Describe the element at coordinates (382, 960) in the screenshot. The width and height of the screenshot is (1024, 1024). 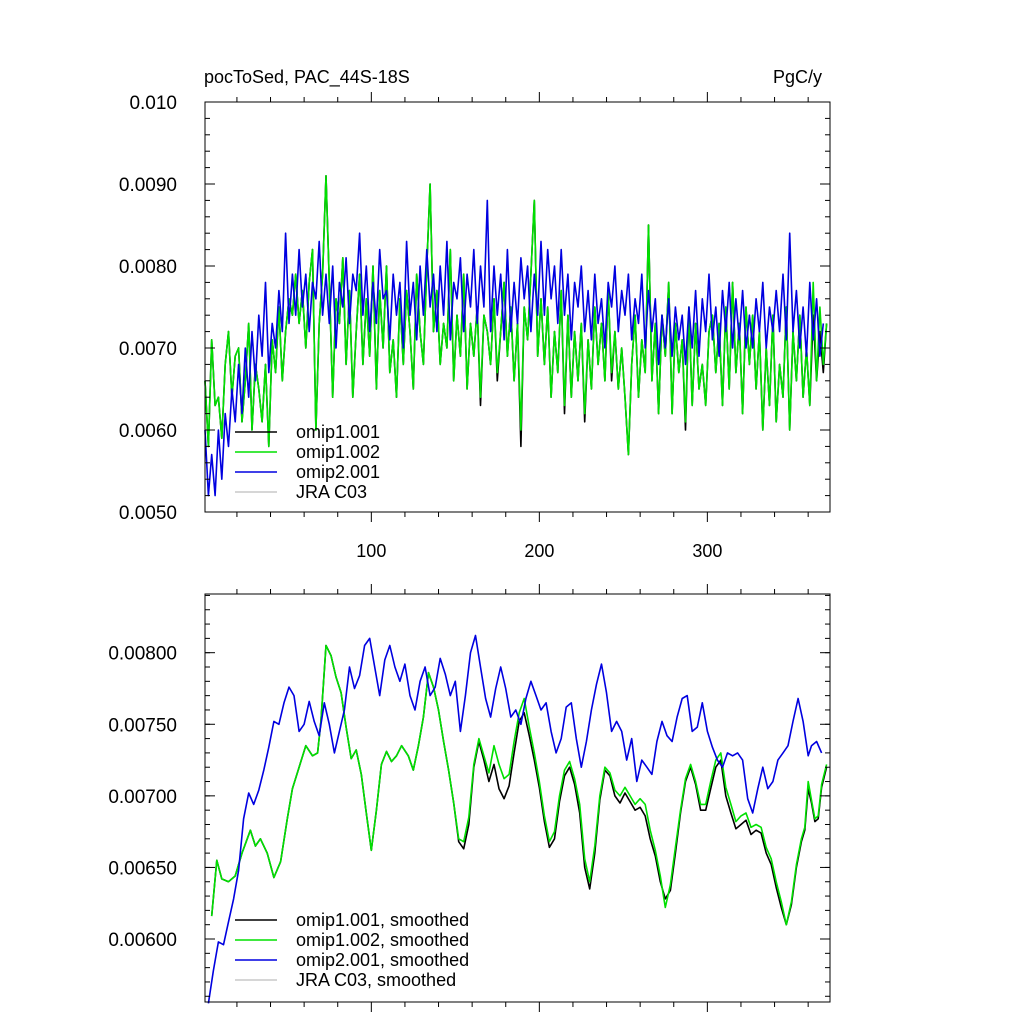
I see `legend-label: omip2.001, smoothed` at that location.